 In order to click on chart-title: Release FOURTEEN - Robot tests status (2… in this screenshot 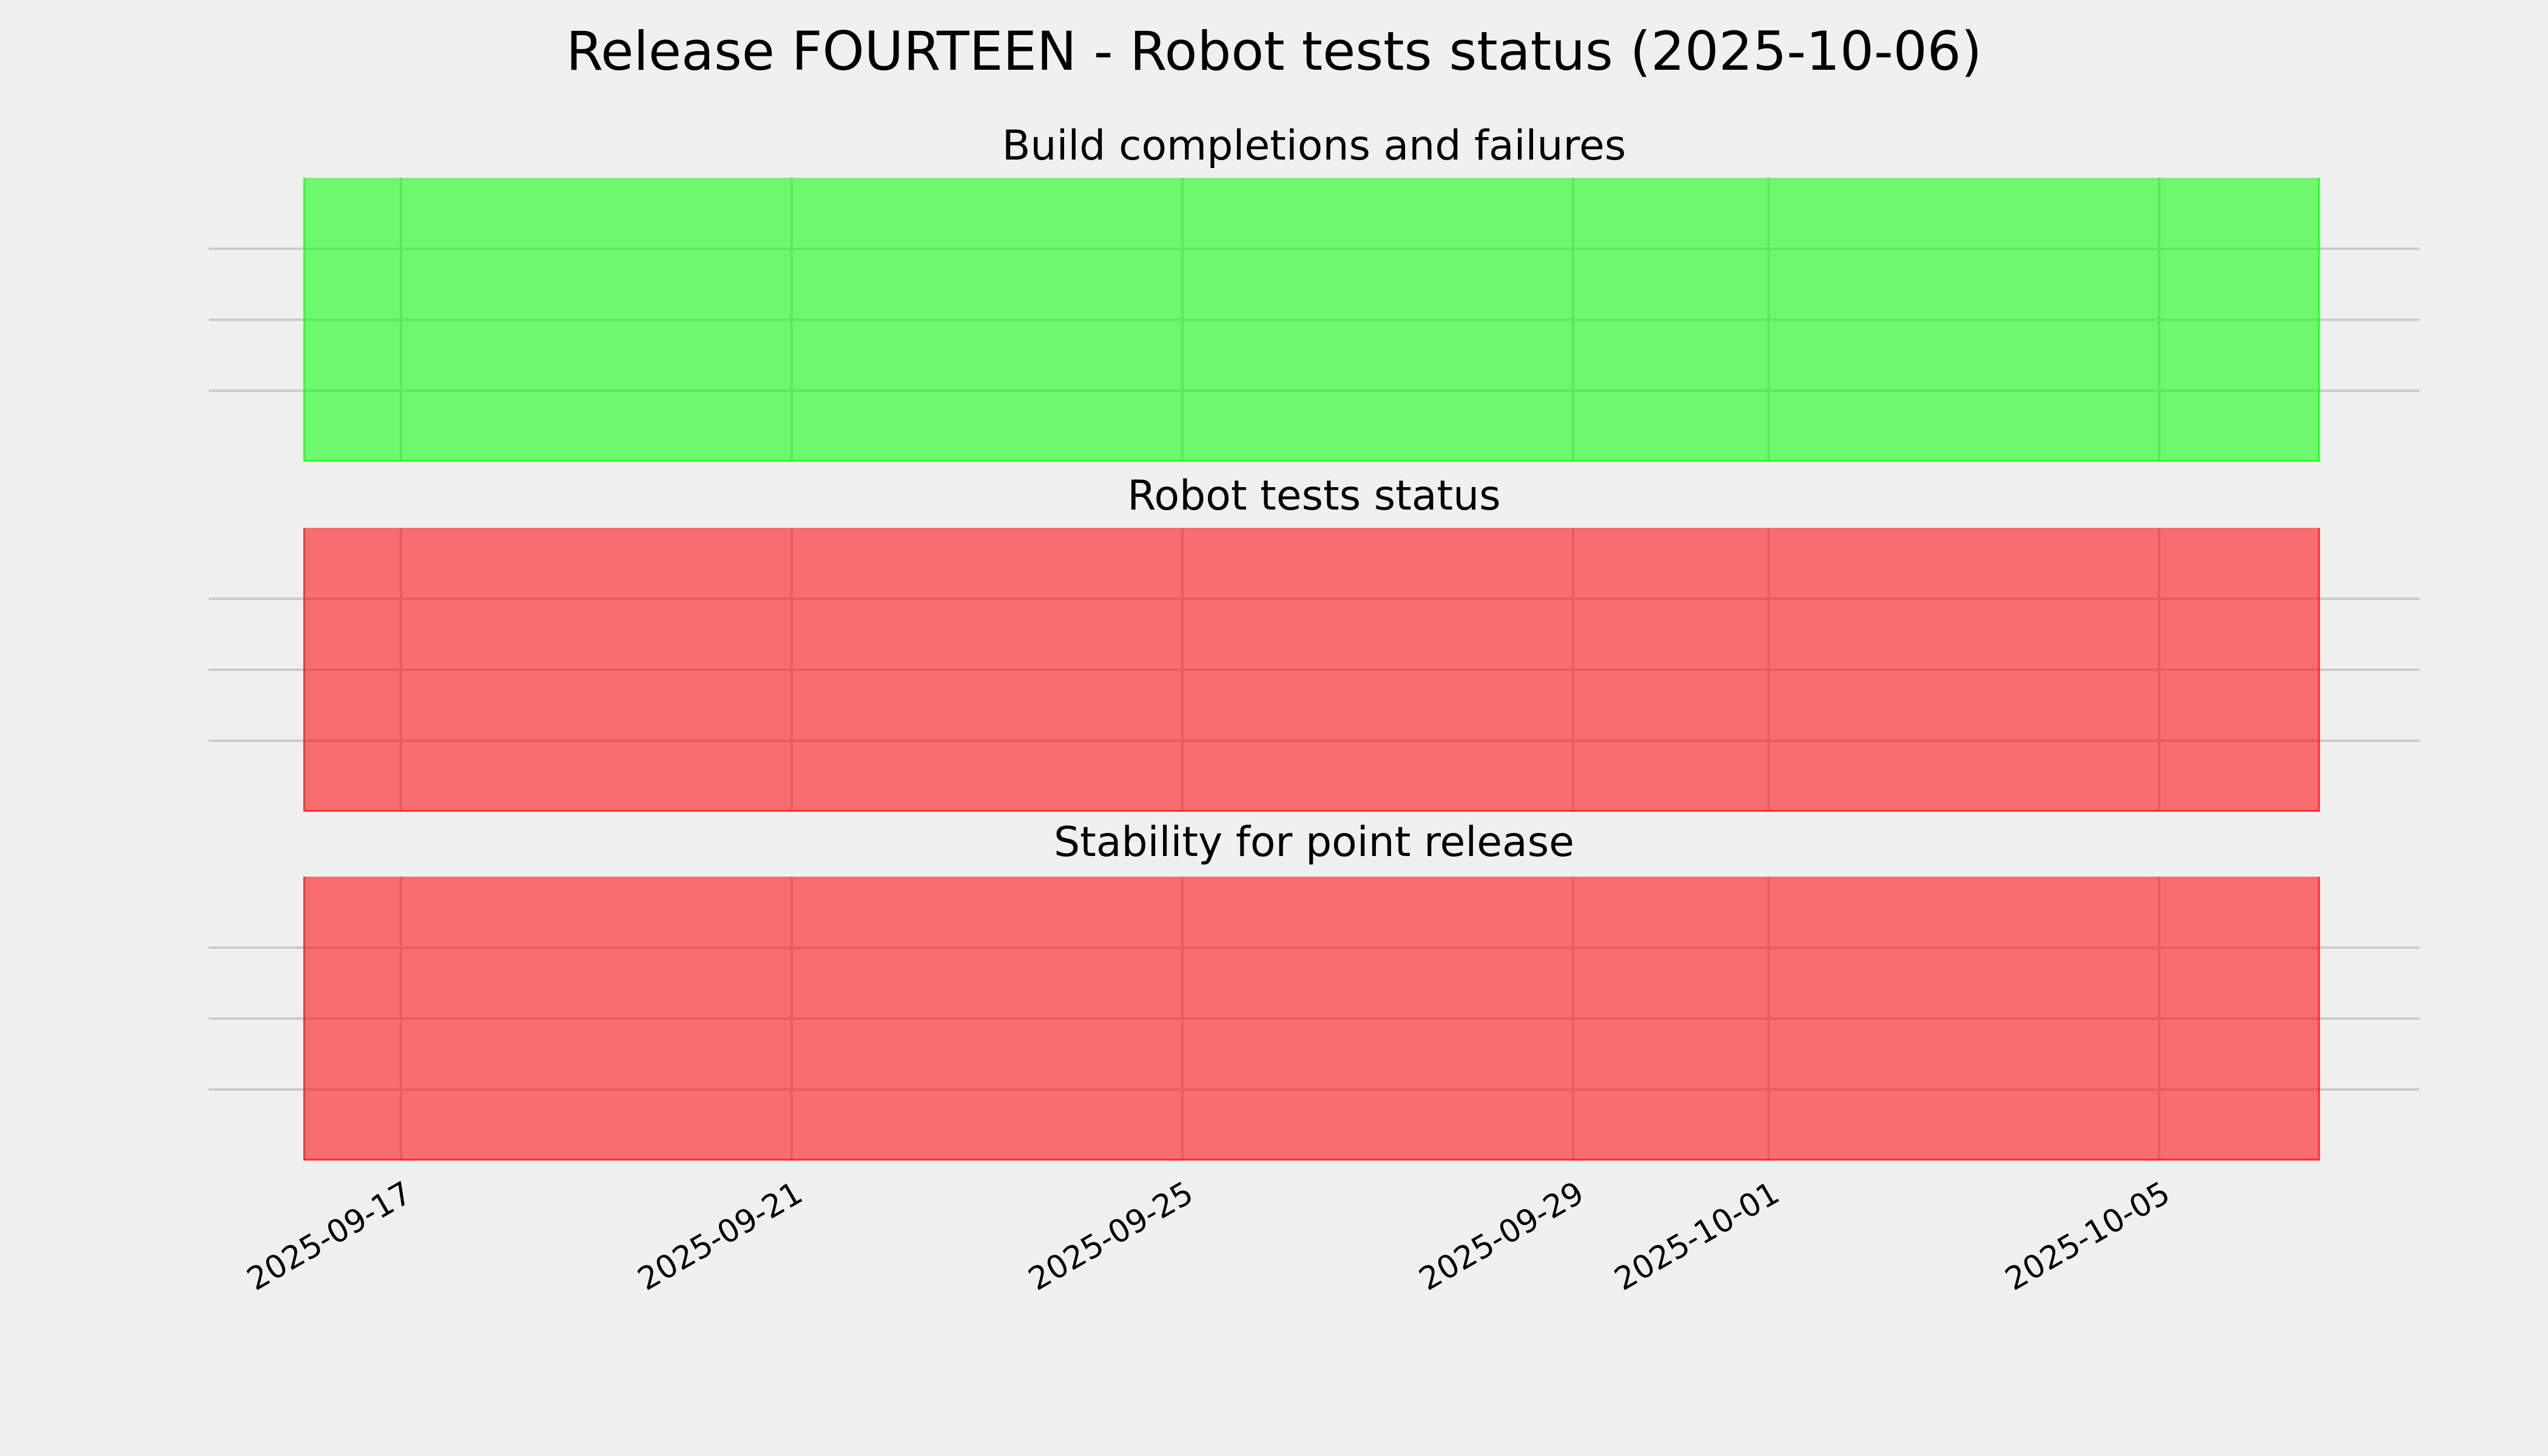, I will do `click(1274, 51)`.